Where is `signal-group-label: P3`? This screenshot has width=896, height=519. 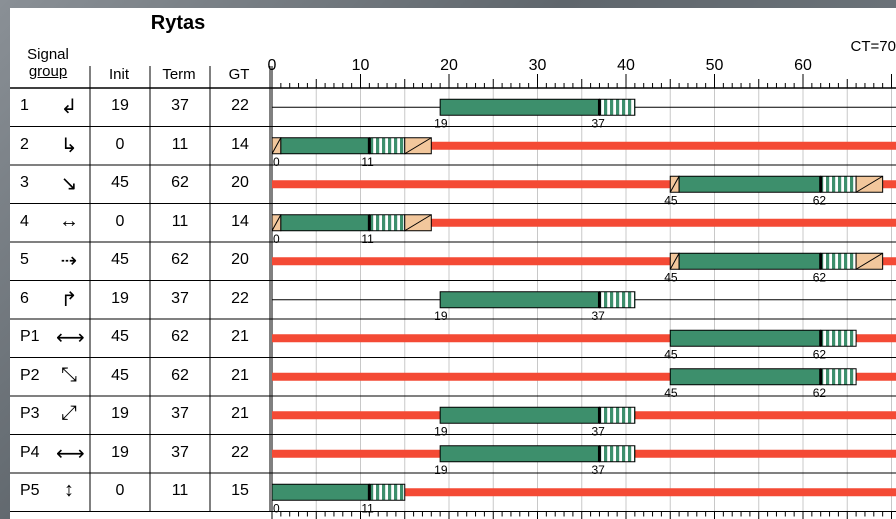
signal-group-label: P3 is located at coordinates (30, 414).